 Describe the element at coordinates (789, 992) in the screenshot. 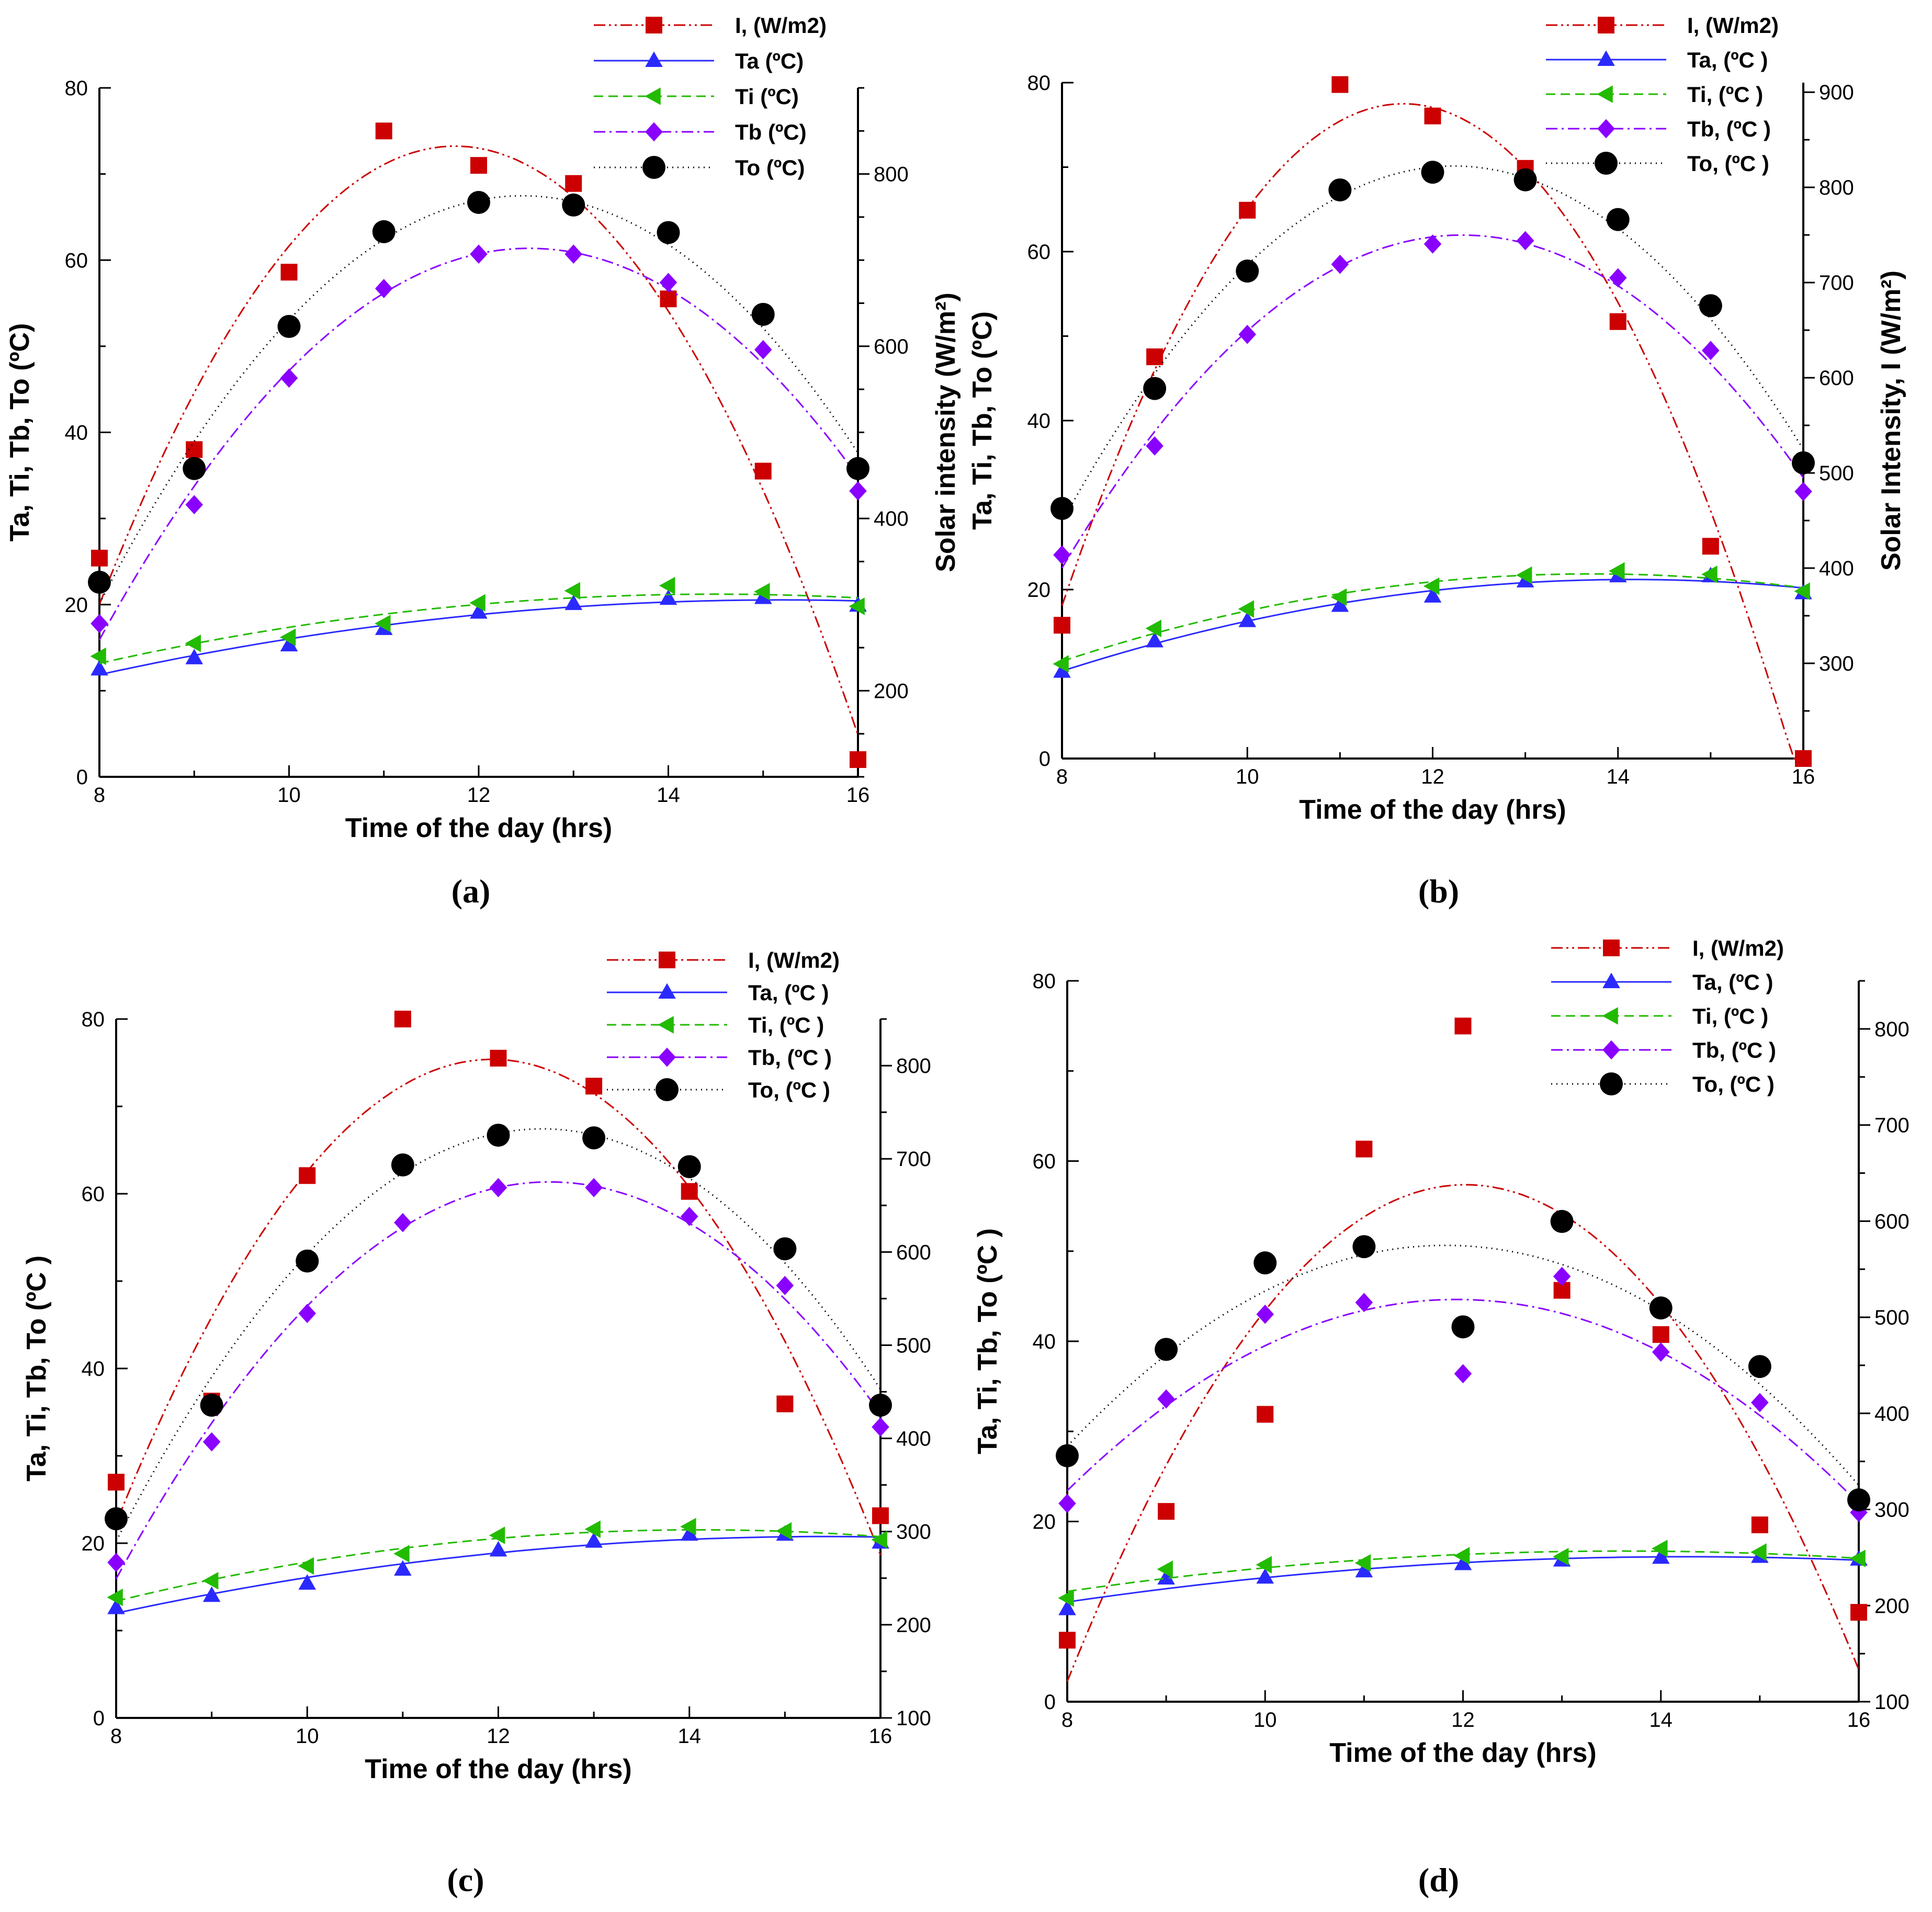

I see `legend-label-Ta: Ta, (ºC )` at that location.